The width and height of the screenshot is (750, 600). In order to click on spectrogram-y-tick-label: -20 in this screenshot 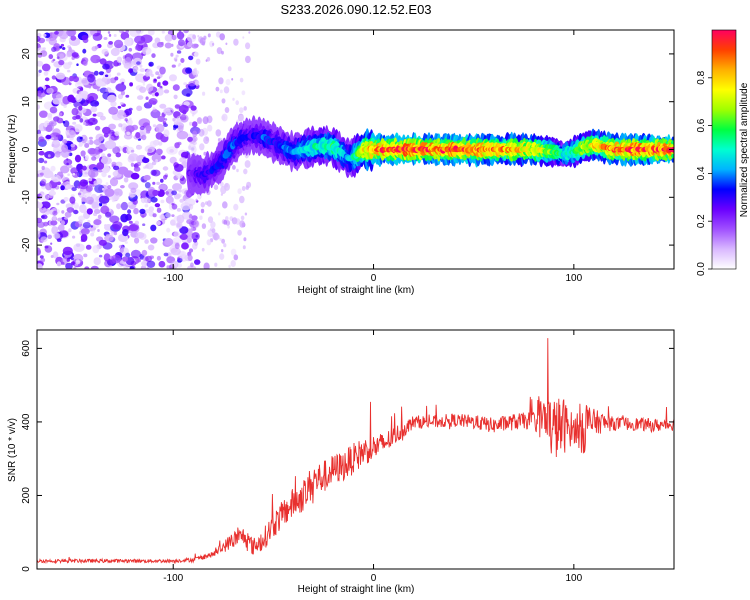, I will do `click(26, 244)`.